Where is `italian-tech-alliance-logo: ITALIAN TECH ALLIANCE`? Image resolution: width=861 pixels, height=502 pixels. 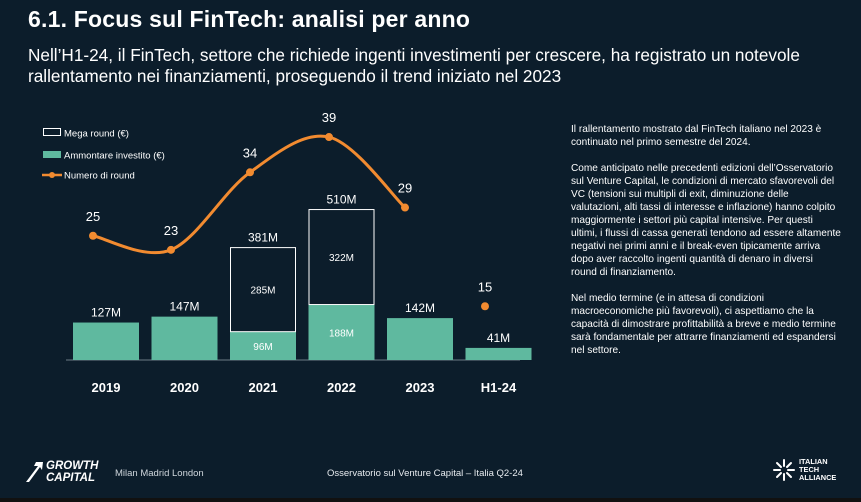
italian-tech-alliance-logo: ITALIAN TECH ALLIANCE is located at coordinates (804, 470).